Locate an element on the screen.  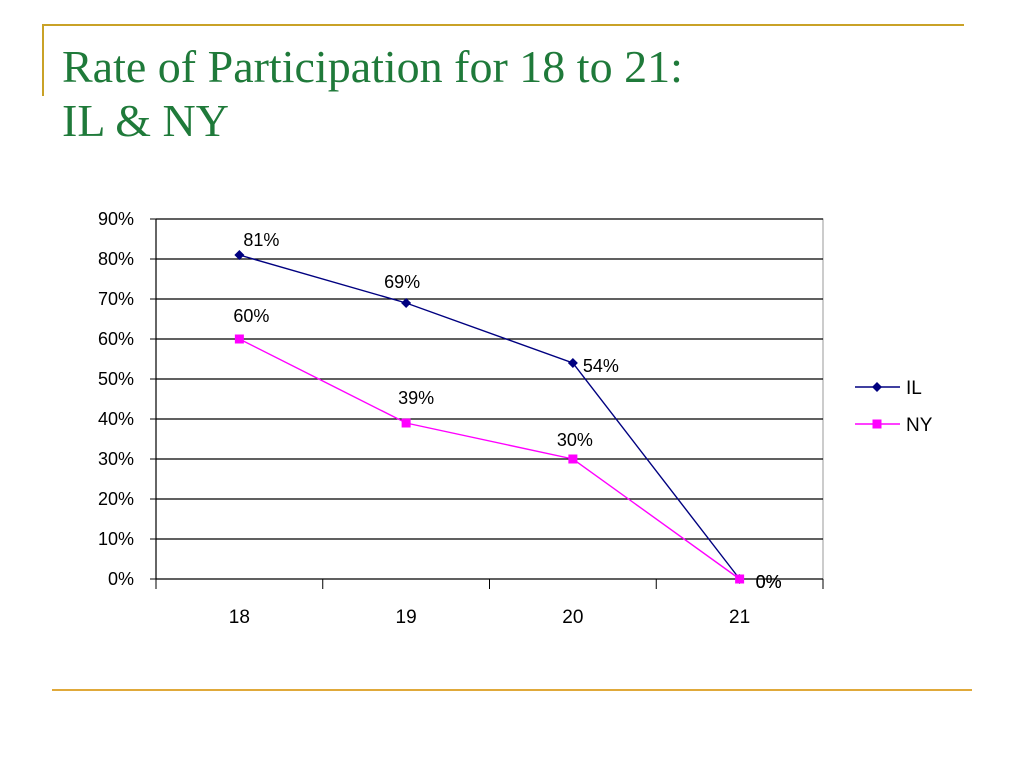
data-label-il: 0% is located at coordinates (769, 582).